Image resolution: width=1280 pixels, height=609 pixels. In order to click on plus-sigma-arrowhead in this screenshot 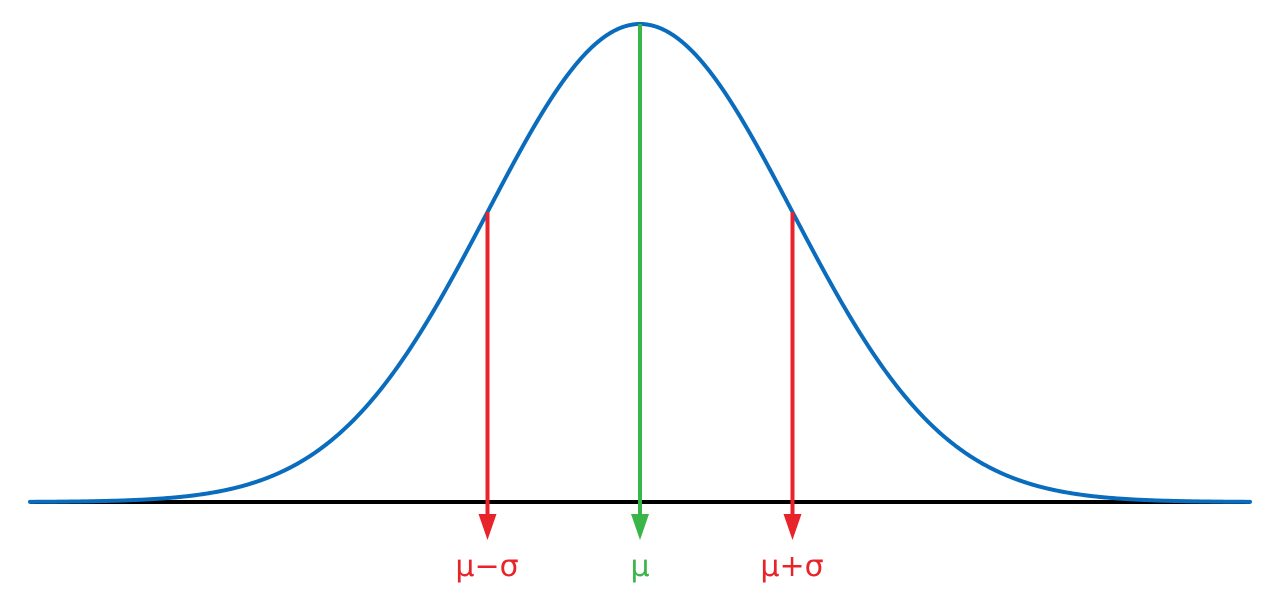, I will do `click(792, 527)`.